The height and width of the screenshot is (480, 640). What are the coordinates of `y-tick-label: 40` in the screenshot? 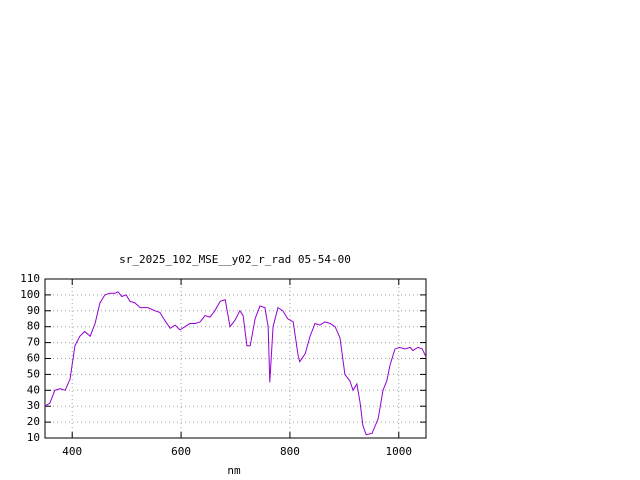 It's located at (33, 389).